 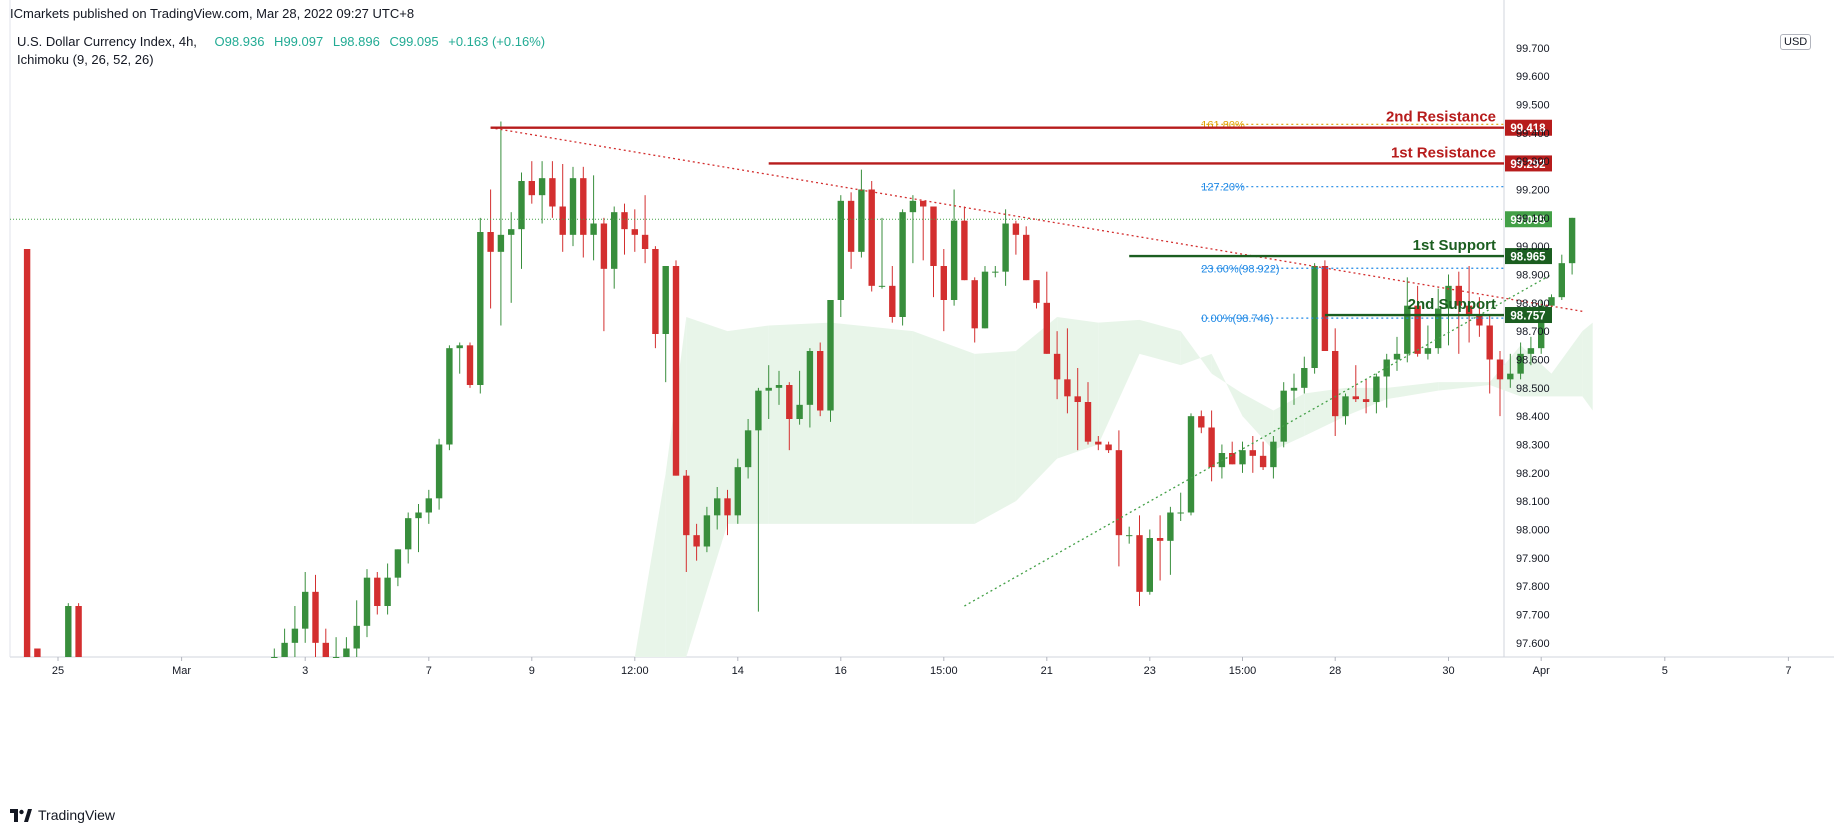 What do you see at coordinates (1796, 42) in the screenshot?
I see `currency-badge: USD` at bounding box center [1796, 42].